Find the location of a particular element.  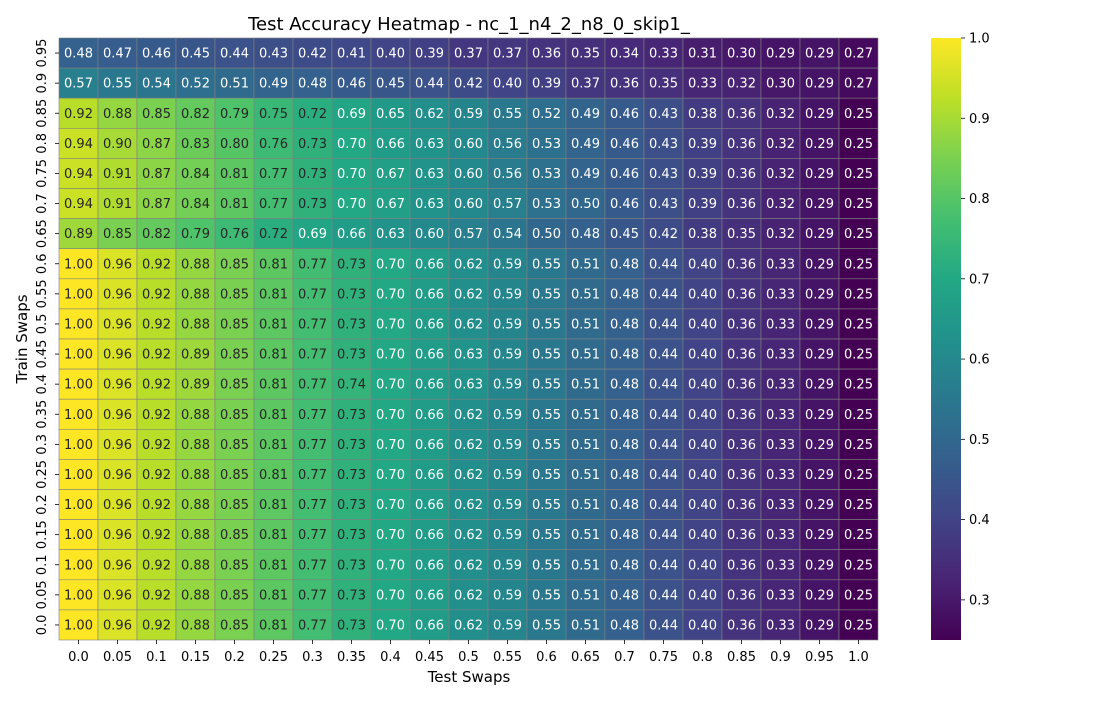

x-tick-label: 0.5 is located at coordinates (468, 657).